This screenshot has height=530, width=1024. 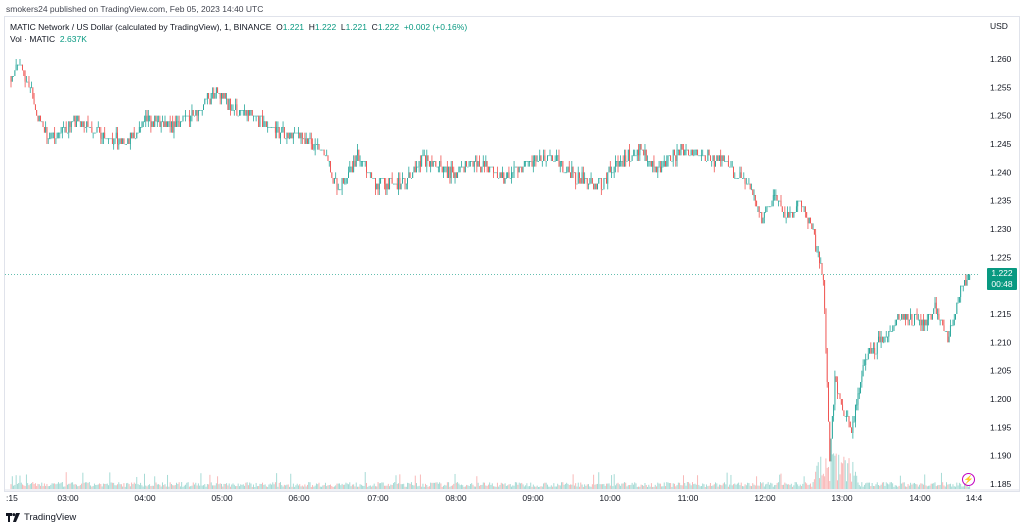 I want to click on tradingview-logo: TradingView, so click(x=41, y=517).